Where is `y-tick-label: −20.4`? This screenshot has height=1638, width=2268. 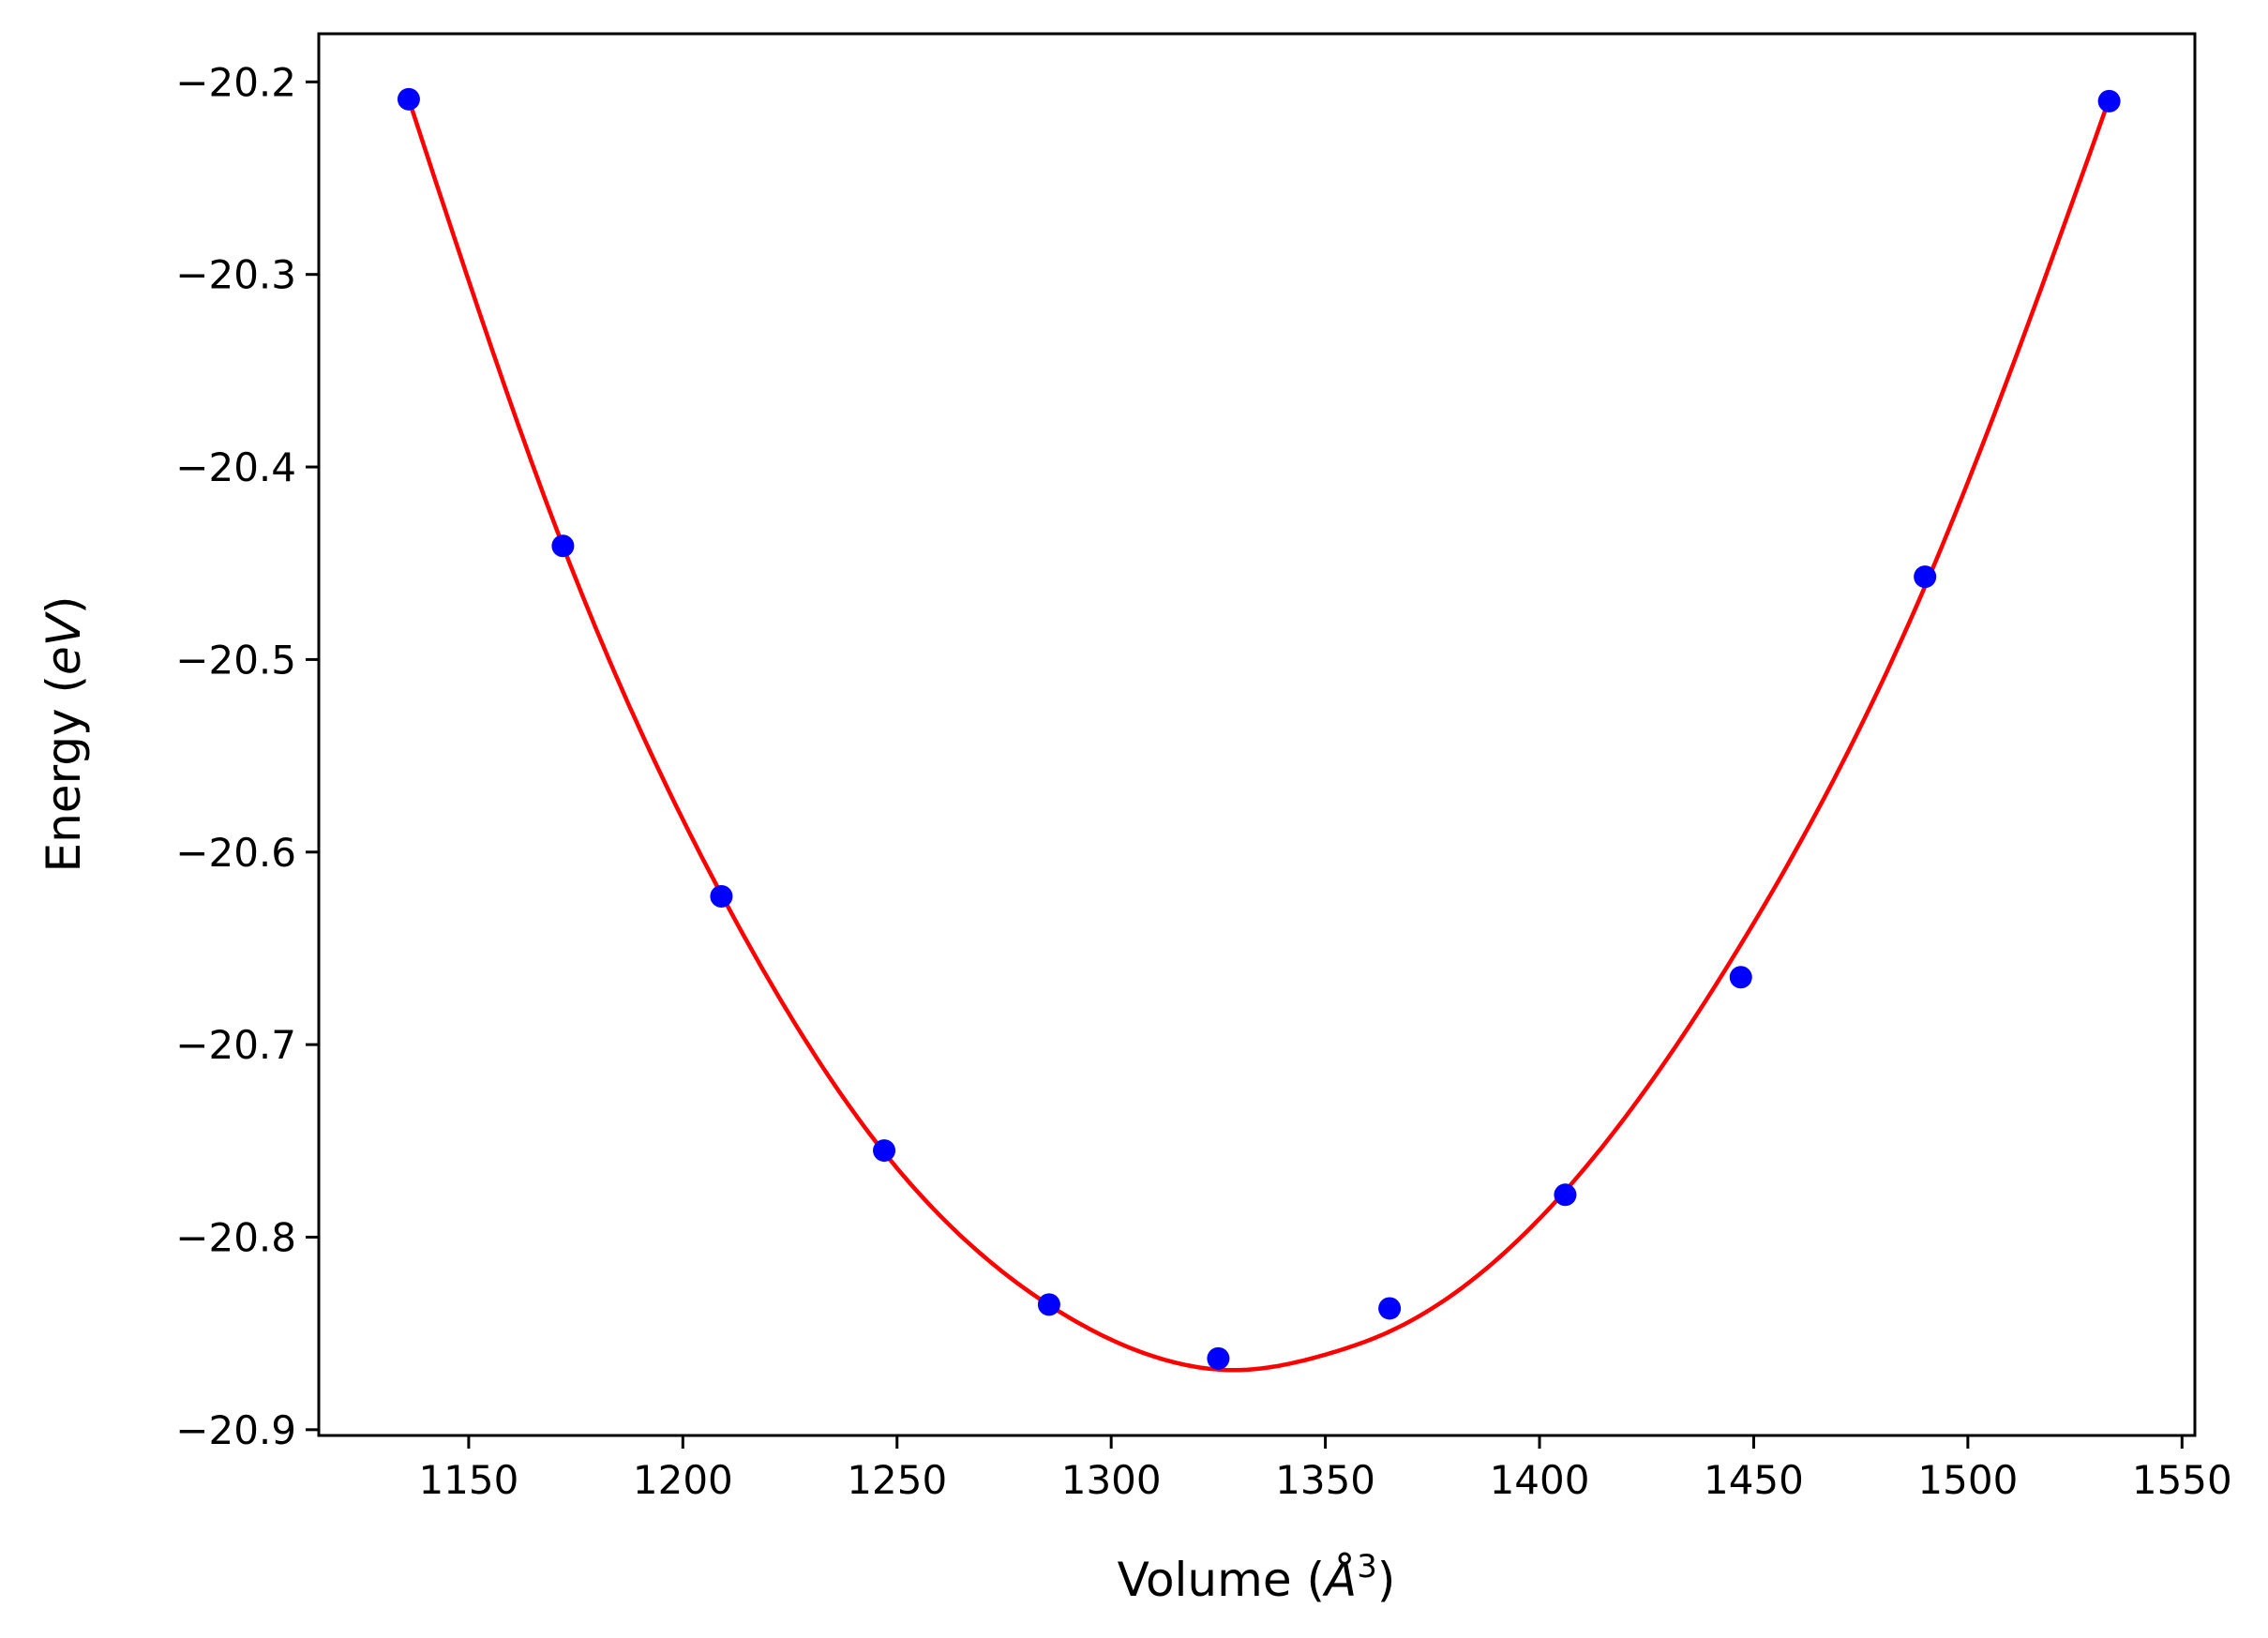 y-tick-label: −20.4 is located at coordinates (235, 467).